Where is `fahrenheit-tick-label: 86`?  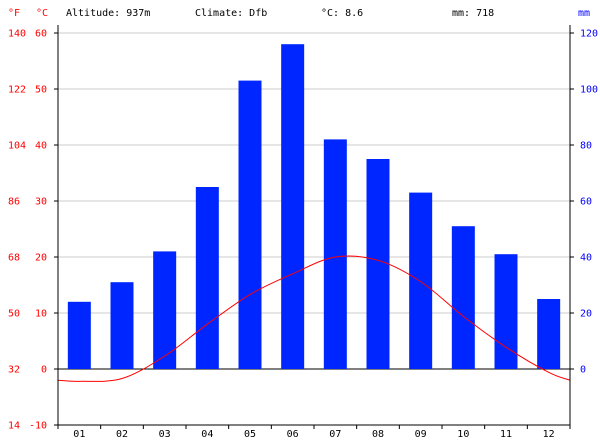 fahrenheit-tick-label: 86 is located at coordinates (14, 202).